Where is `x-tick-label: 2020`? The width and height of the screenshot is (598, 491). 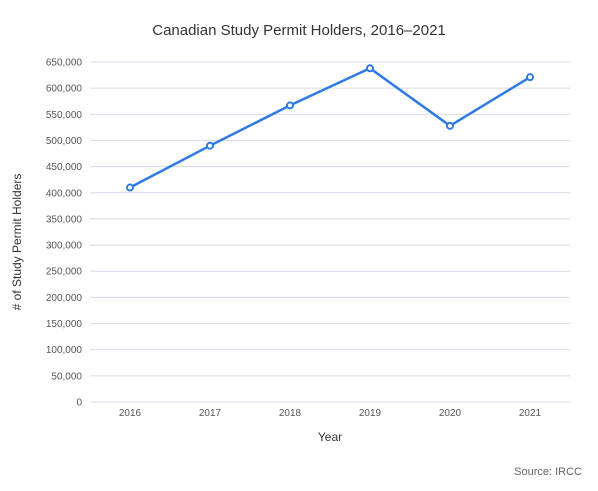
x-tick-label: 2020 is located at coordinates (450, 413).